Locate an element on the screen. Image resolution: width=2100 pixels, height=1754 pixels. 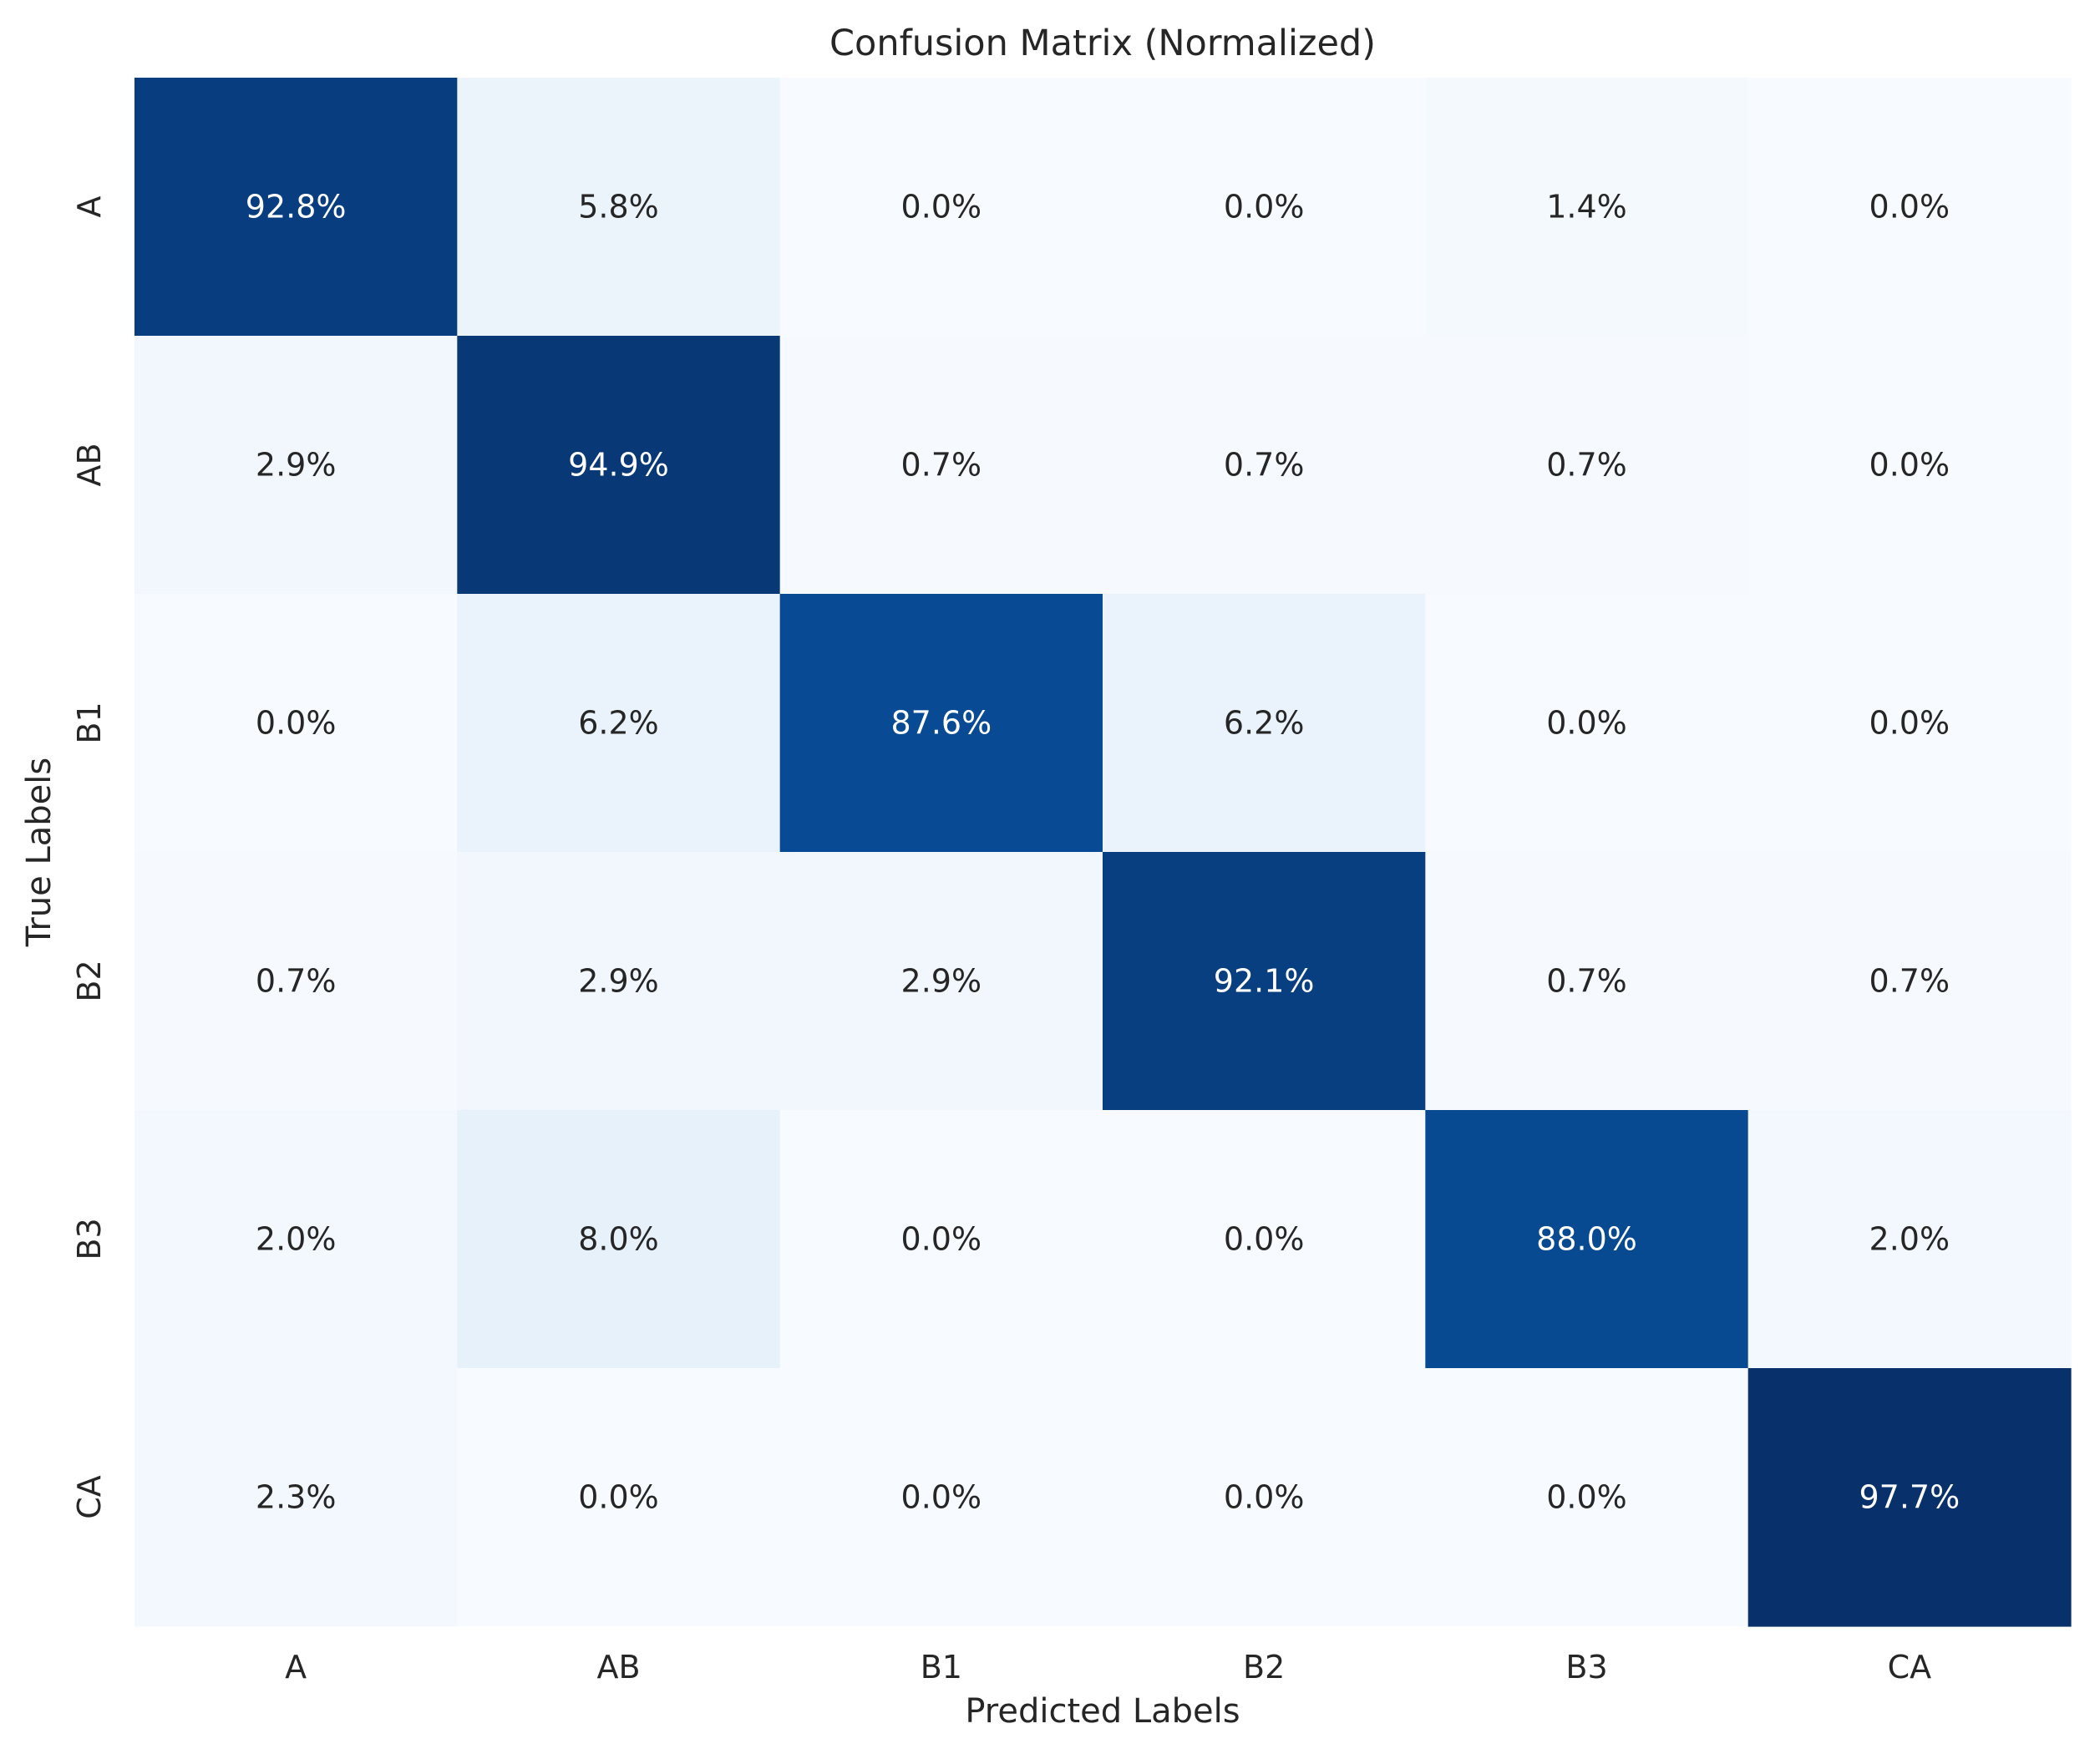
x-tick-label: B2 is located at coordinates (1264, 1667).